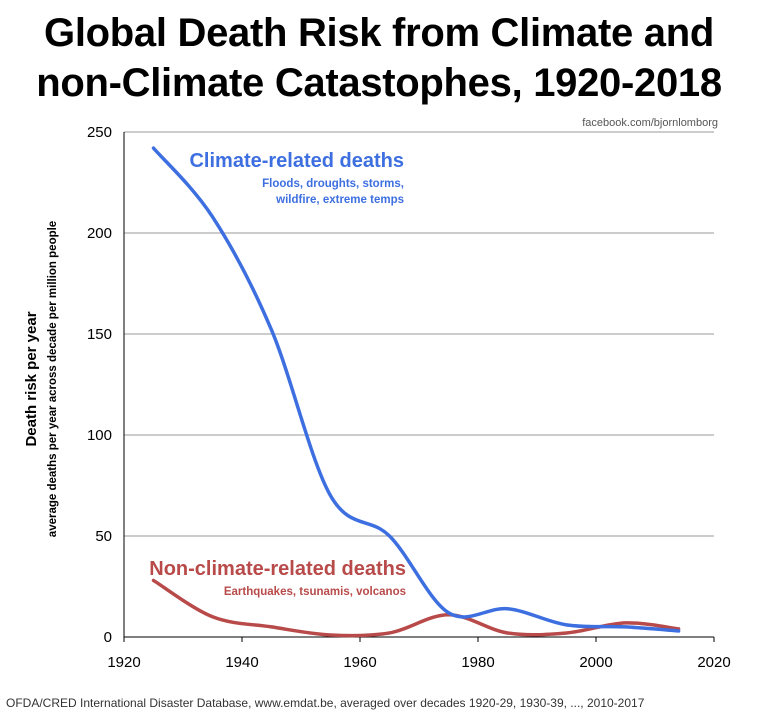 The image size is (758, 717). What do you see at coordinates (103, 536) in the screenshot?
I see `y-tick-label-50: 50` at bounding box center [103, 536].